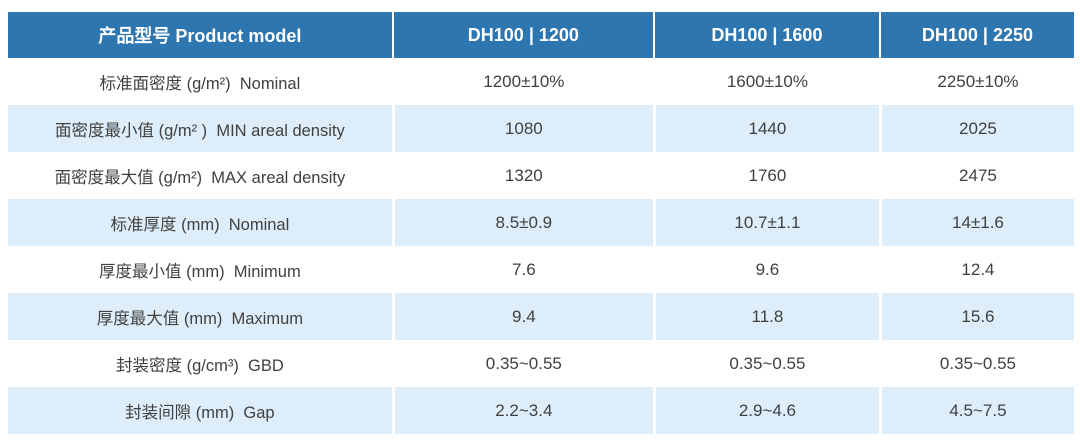 The image size is (1080, 444). I want to click on cell-value: 2250±10%, so click(976, 81).